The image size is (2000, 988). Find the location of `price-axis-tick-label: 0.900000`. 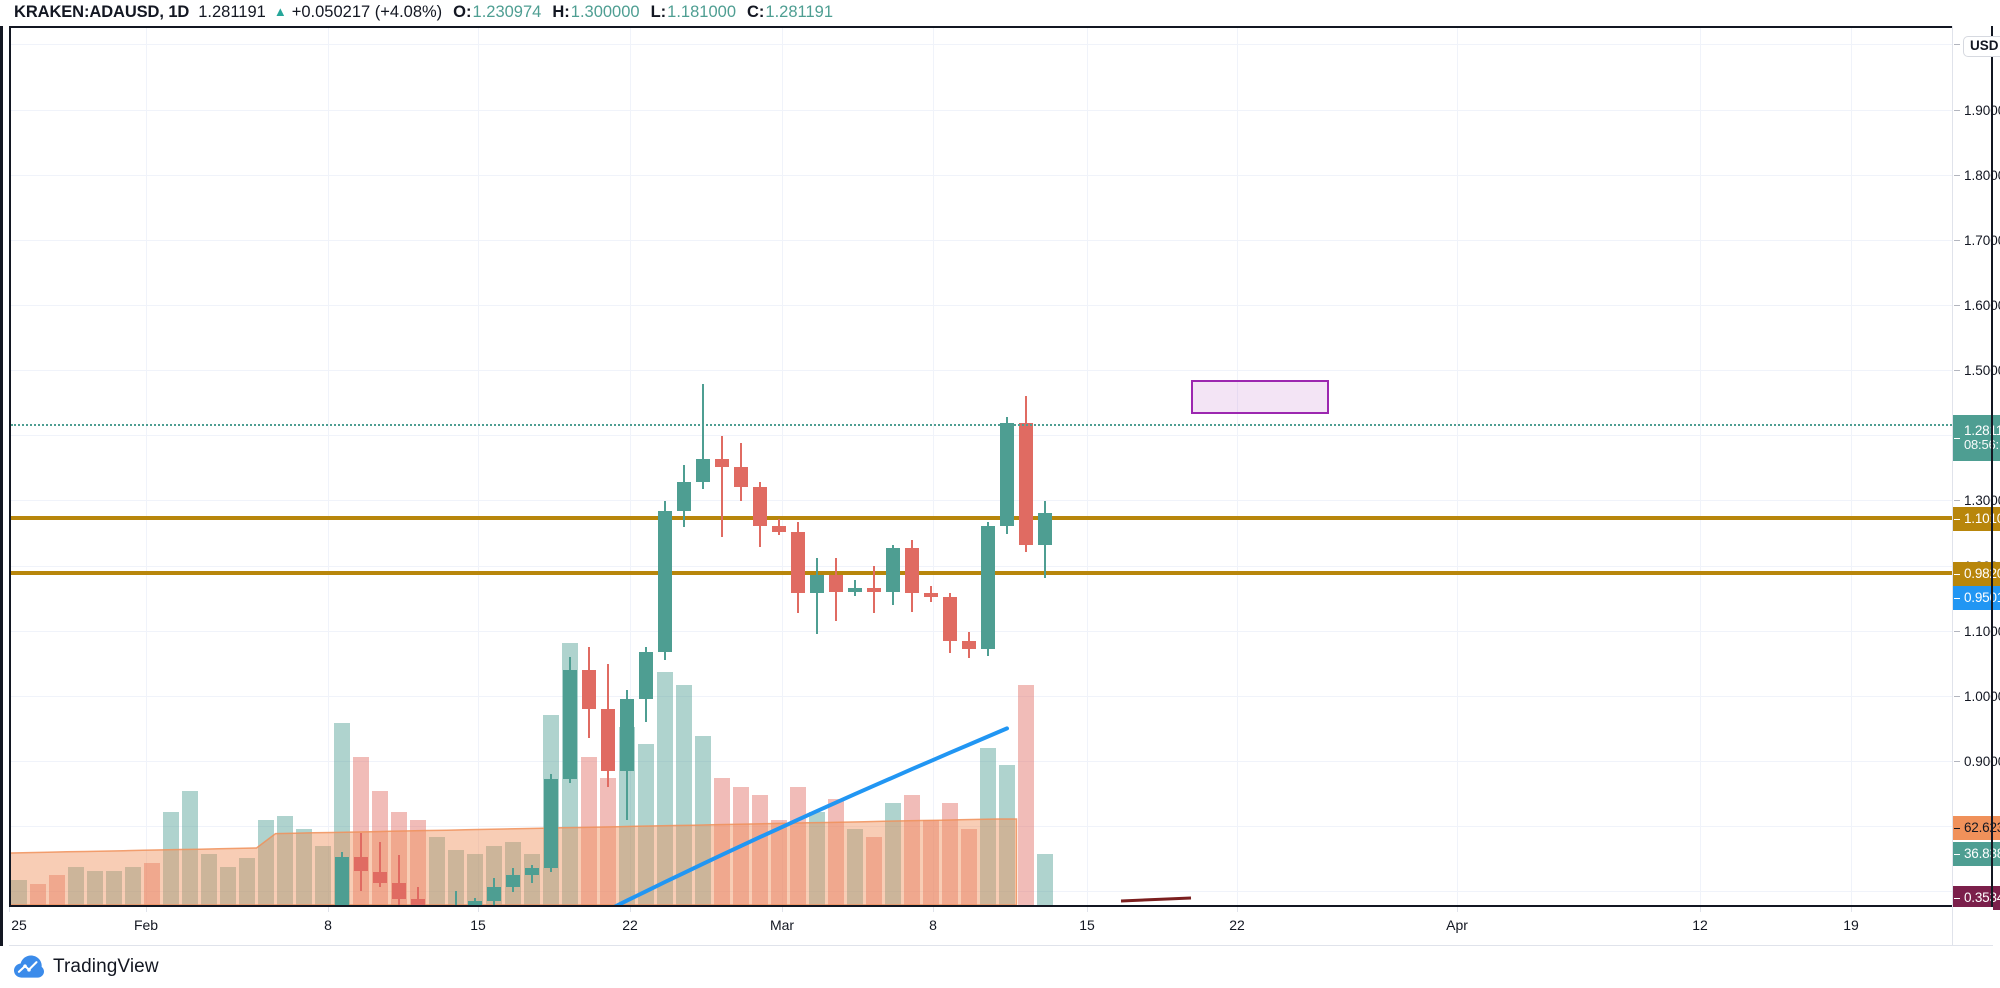

price-axis-tick-label: 0.900000 is located at coordinates (1982, 761).